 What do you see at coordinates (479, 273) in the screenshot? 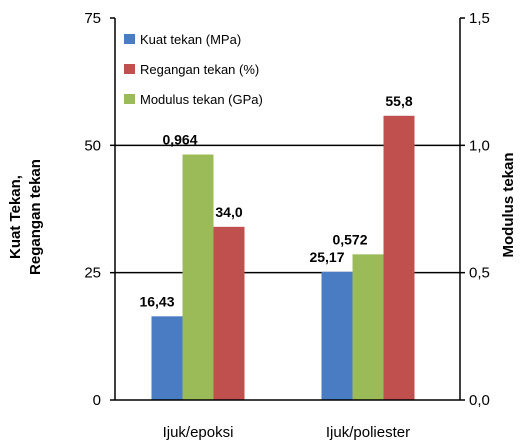
I see `right-tick-label: 0,5` at bounding box center [479, 273].